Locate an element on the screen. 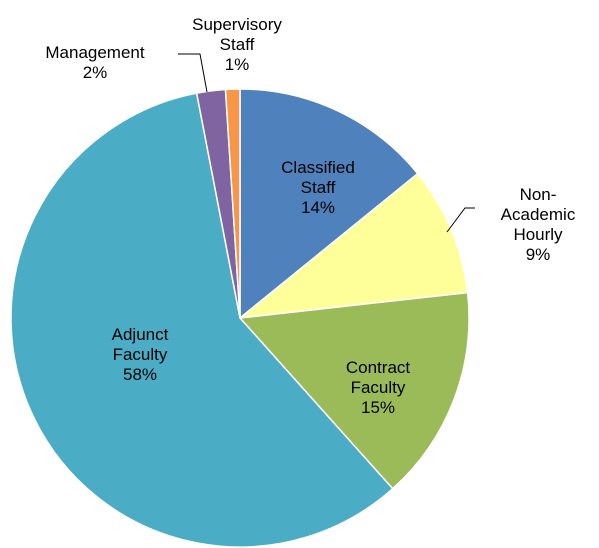 This screenshot has height=548, width=599. slice-label: Non-Academic Hourly 9% is located at coordinates (538, 225).